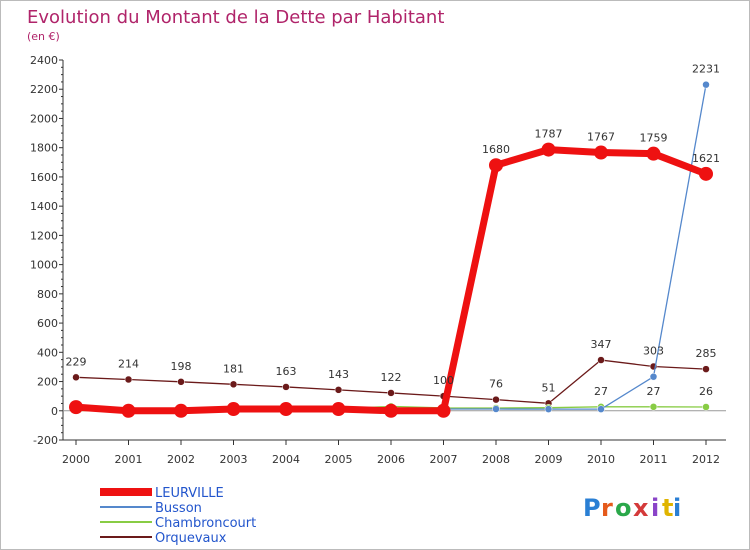 The image size is (750, 550). What do you see at coordinates (43, 36) in the screenshot?
I see `chart-subtitle: (en €)` at bounding box center [43, 36].